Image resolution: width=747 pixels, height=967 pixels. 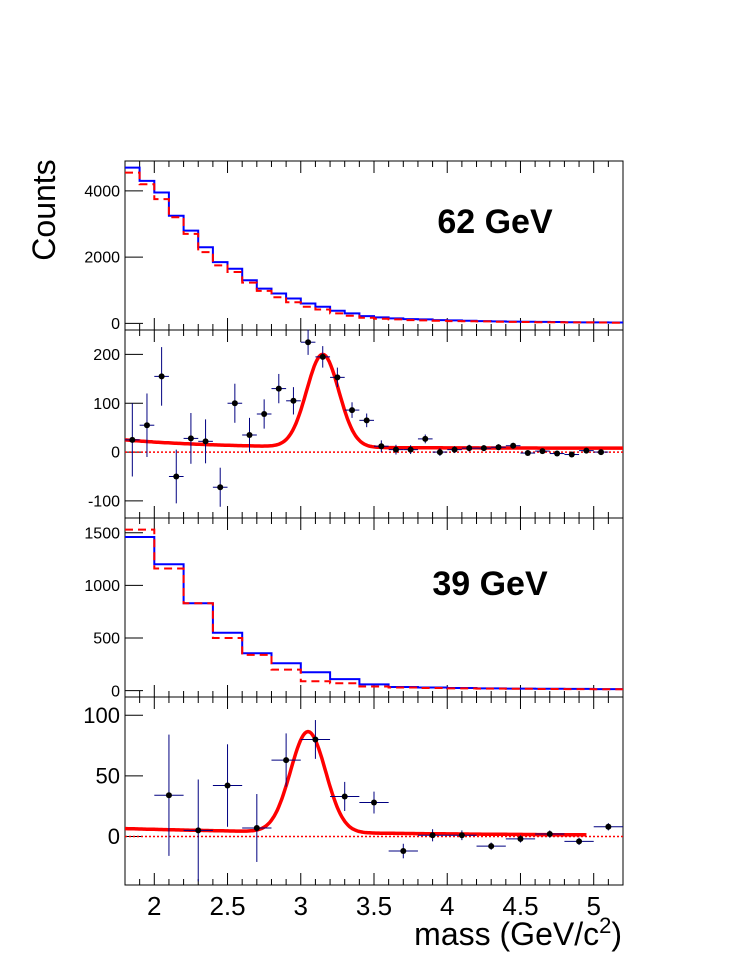 I want to click on panel-62gev-signal: -100 0 100 200, so click(x=356, y=424).